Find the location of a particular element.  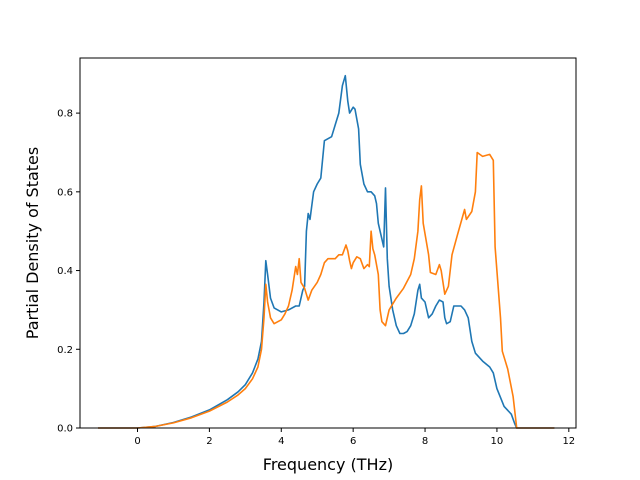

y-axis: 0.0 0.2 0.4 0.6 0.8 is located at coordinates (68, 272).